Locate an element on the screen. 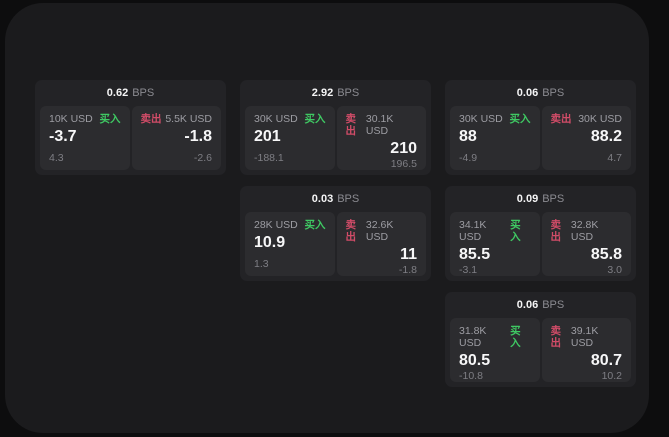 This screenshot has height=437, width=669. buy-amount: 31.8K USD is located at coordinates (473, 337).